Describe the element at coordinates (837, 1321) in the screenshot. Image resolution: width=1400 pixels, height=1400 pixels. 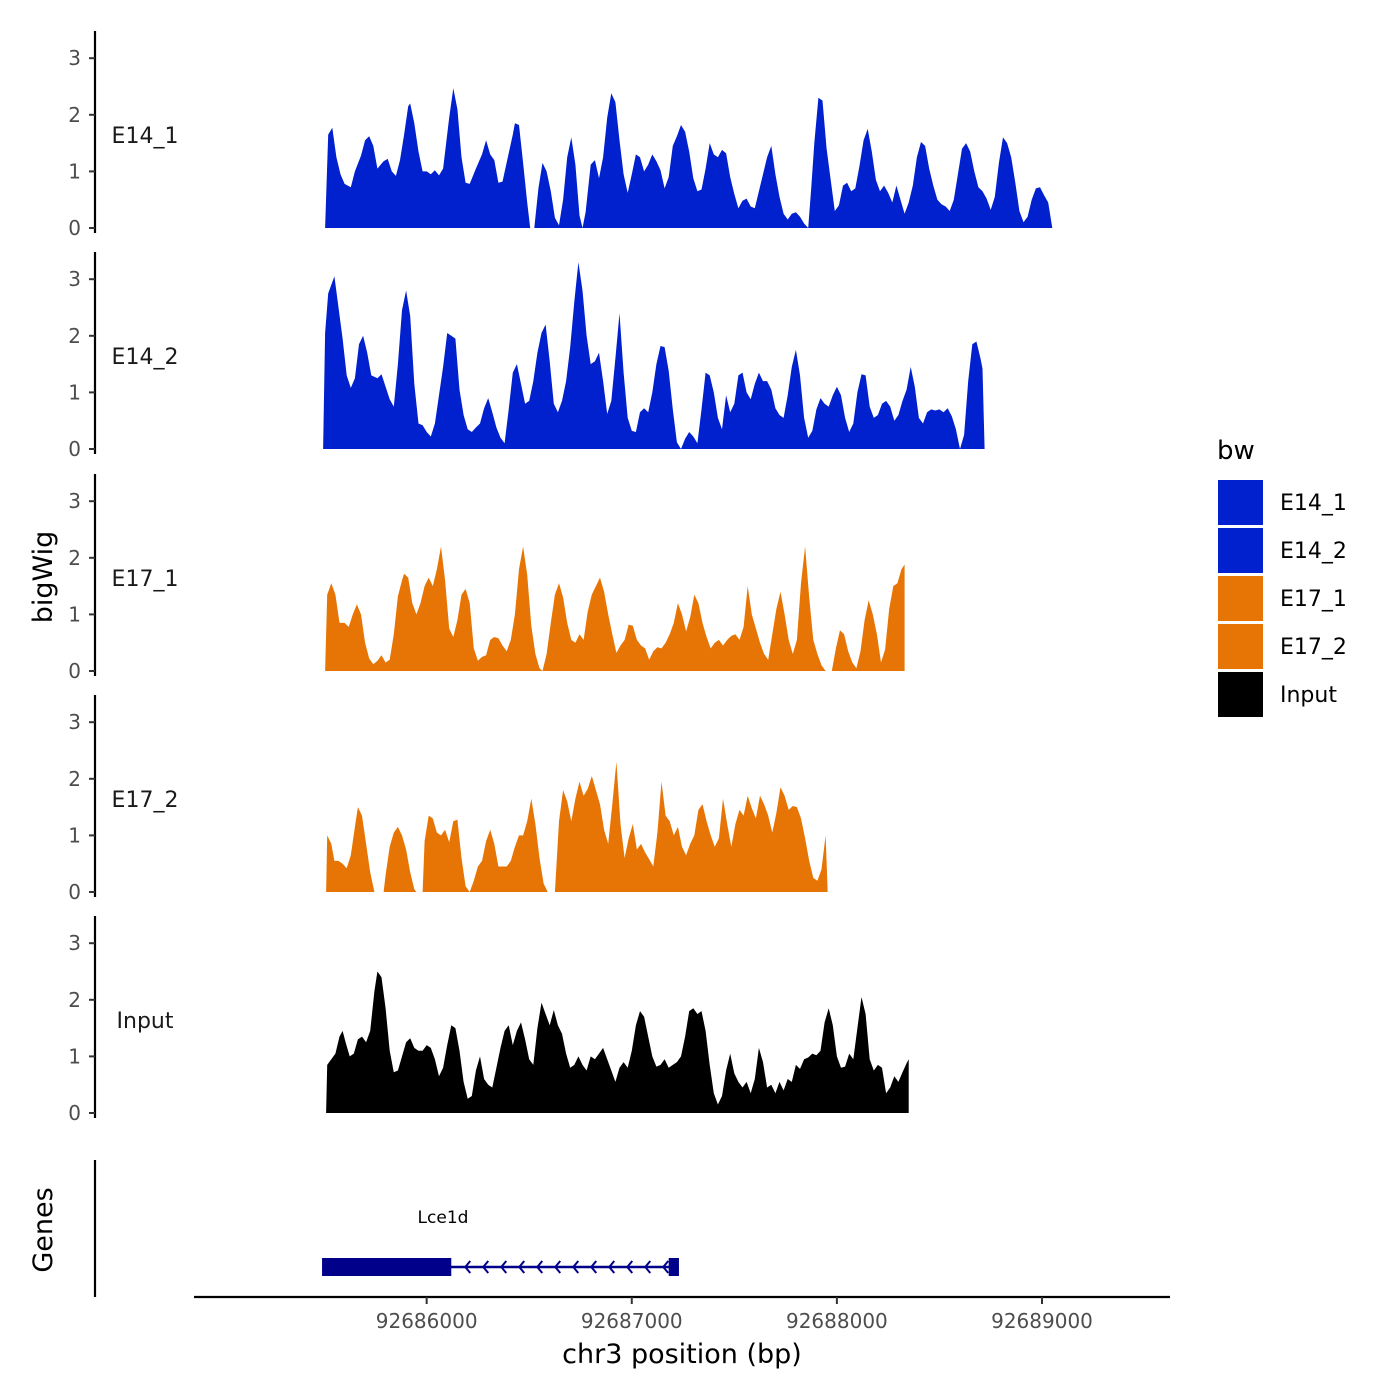
I see `x-tick-label: 92688000` at that location.